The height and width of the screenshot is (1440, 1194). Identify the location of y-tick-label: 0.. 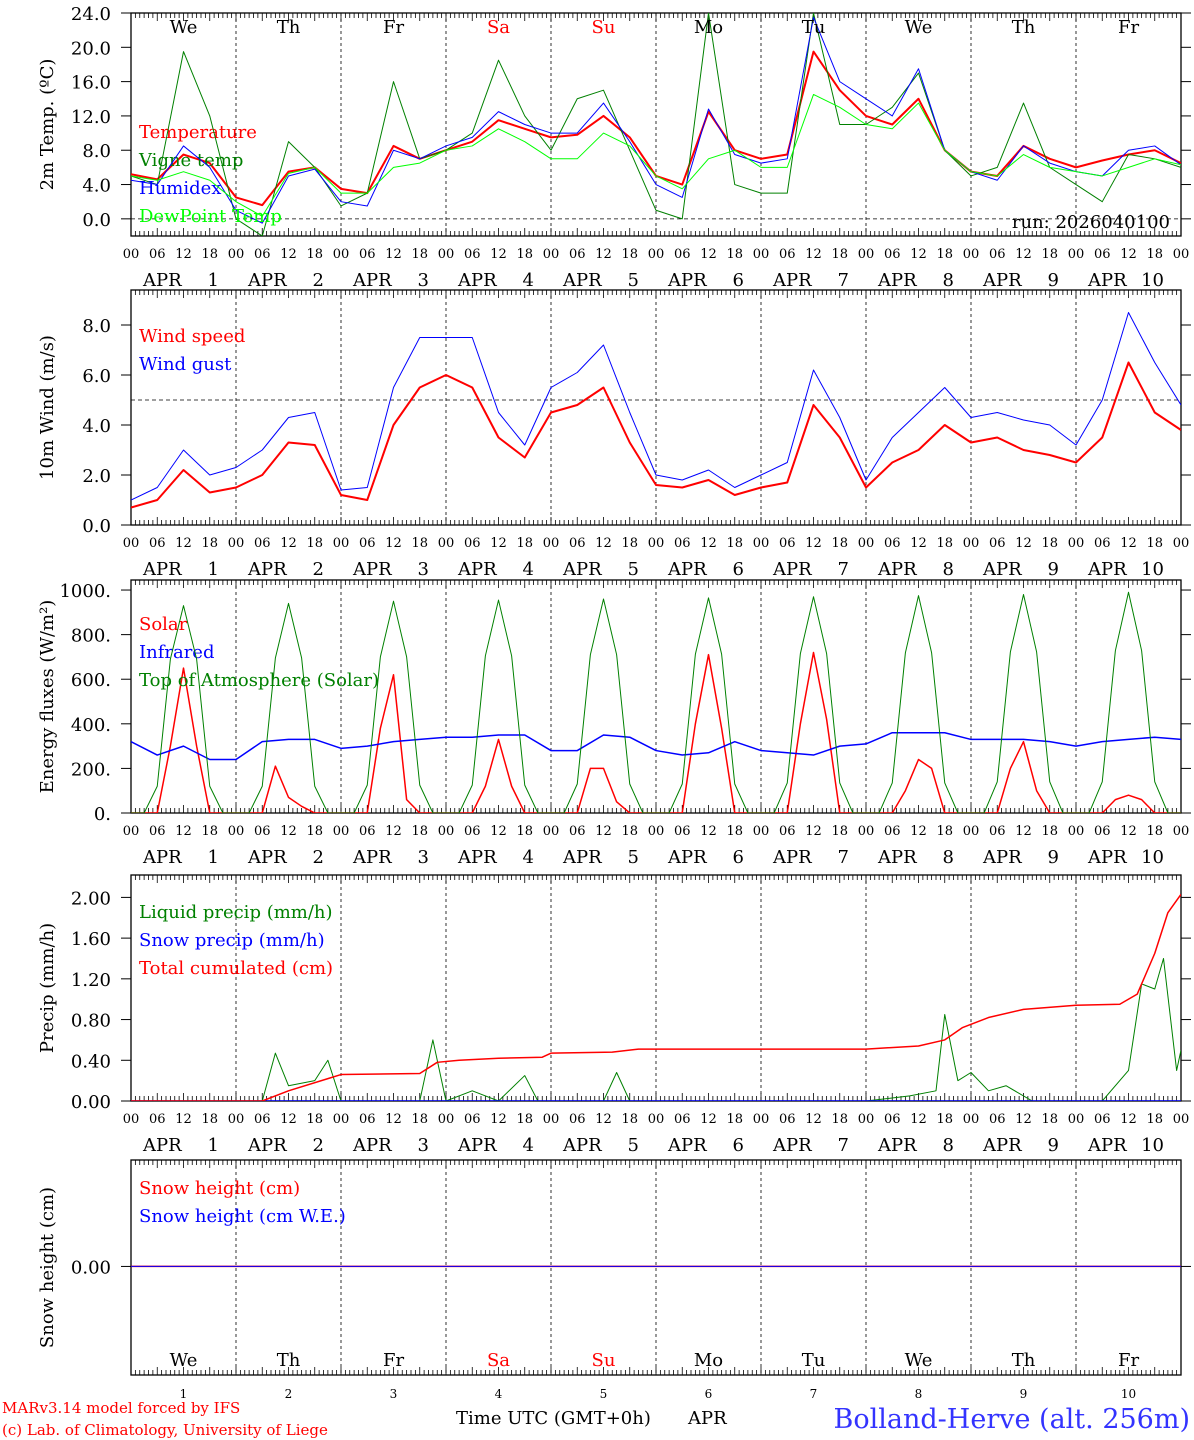
(102, 814).